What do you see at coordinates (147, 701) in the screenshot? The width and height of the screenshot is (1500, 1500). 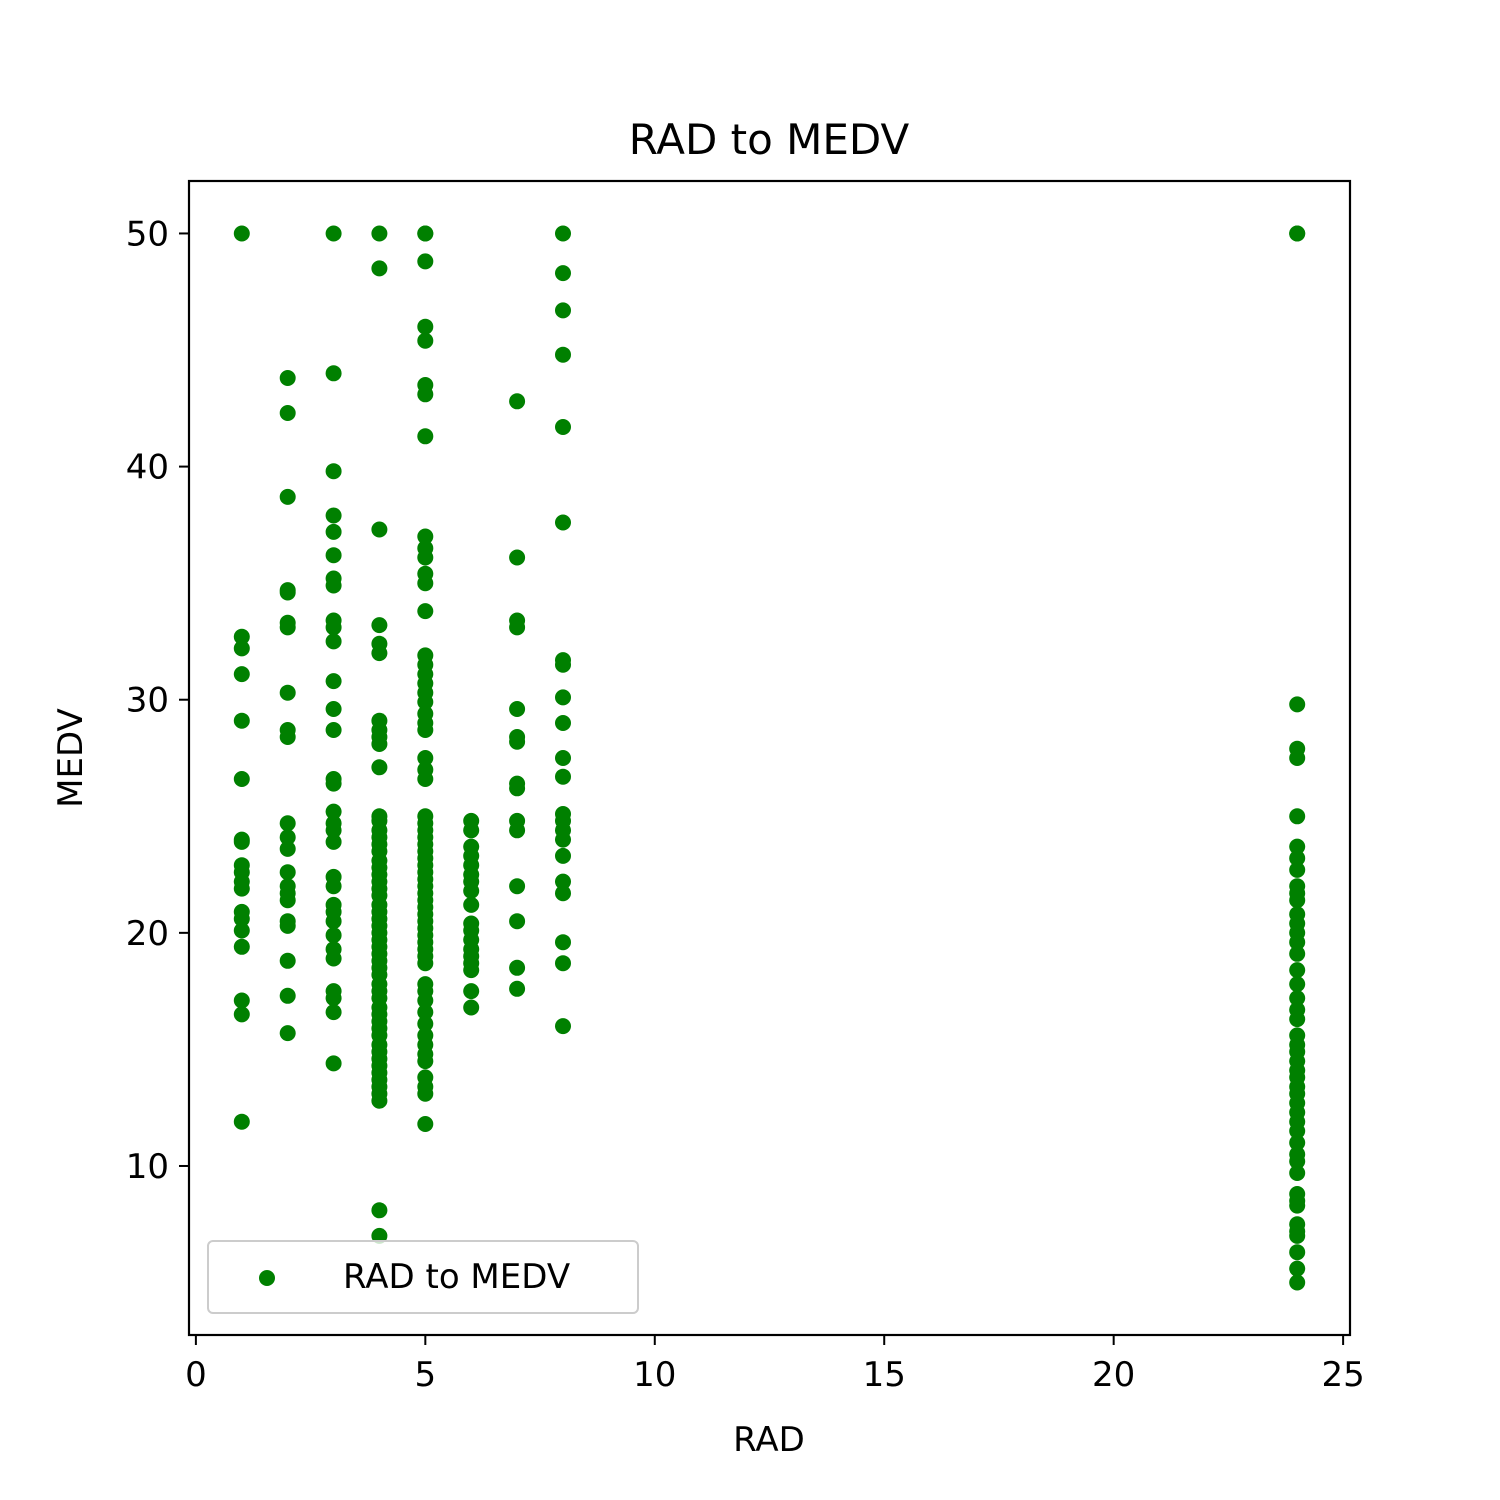 I see `y-tick-label: 30` at bounding box center [147, 701].